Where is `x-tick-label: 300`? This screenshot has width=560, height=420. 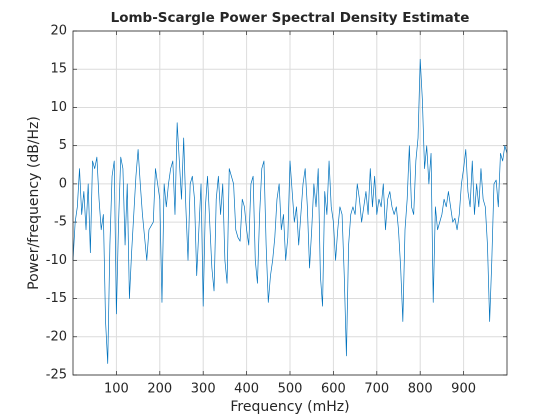
x-tick-label: 300 is located at coordinates (203, 389).